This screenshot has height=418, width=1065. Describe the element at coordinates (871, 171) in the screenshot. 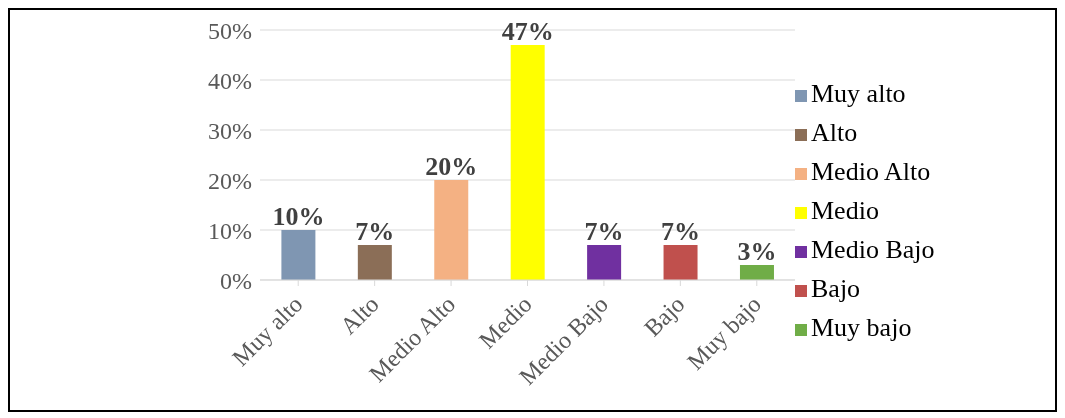

I see `legend-label: Medio Alto` at that location.